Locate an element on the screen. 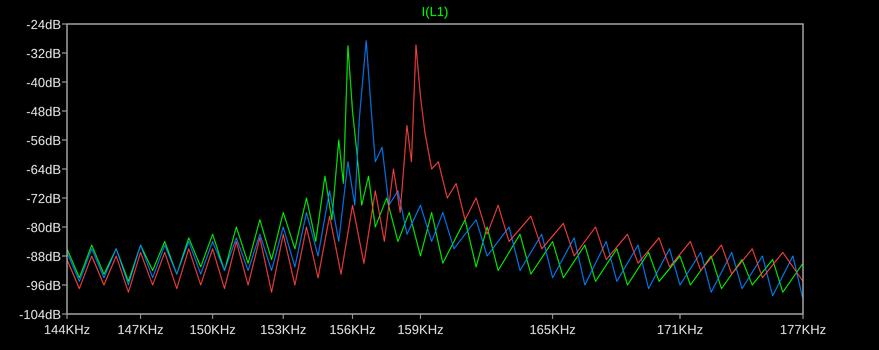 This screenshot has width=879, height=350. y-tick-label: -80dB is located at coordinates (43, 227).